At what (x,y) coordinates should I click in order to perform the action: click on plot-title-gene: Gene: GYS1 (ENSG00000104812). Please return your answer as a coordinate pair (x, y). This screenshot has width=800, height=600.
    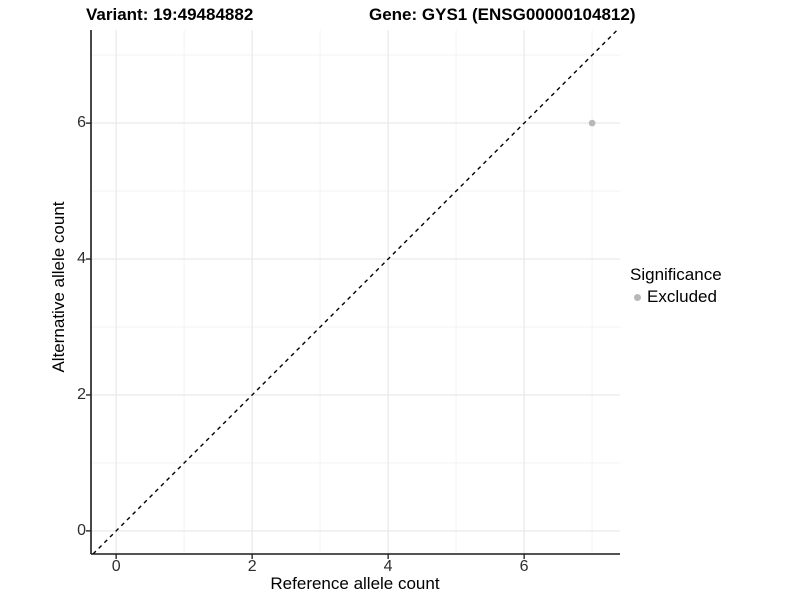
    Looking at the image, I should click on (502, 14).